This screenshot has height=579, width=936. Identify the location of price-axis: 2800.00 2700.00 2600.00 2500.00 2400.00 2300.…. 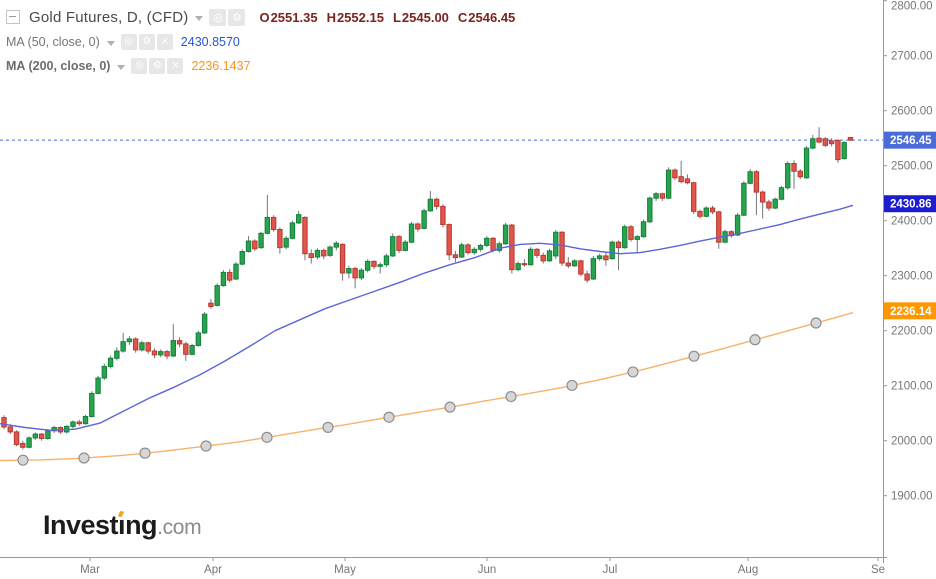
(909, 251).